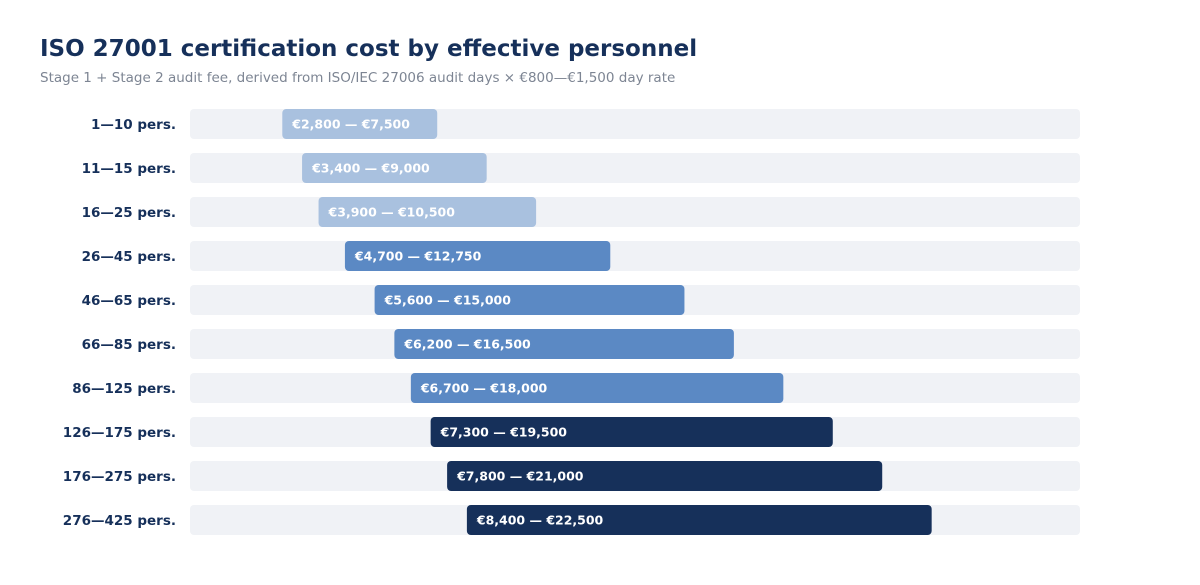  I want to click on bar-row: 26—45 pers. €4,700 — €12,750, so click(581, 256).